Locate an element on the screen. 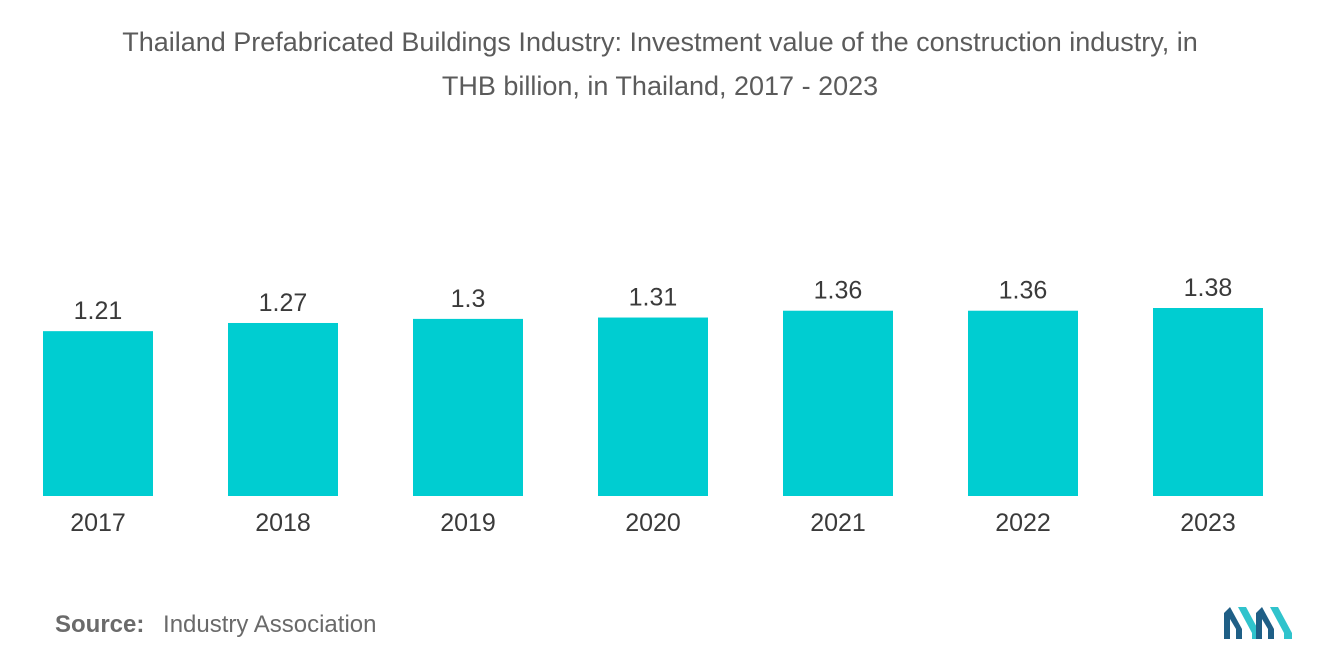  data-label-2023: 1.38 is located at coordinates (1208, 288).